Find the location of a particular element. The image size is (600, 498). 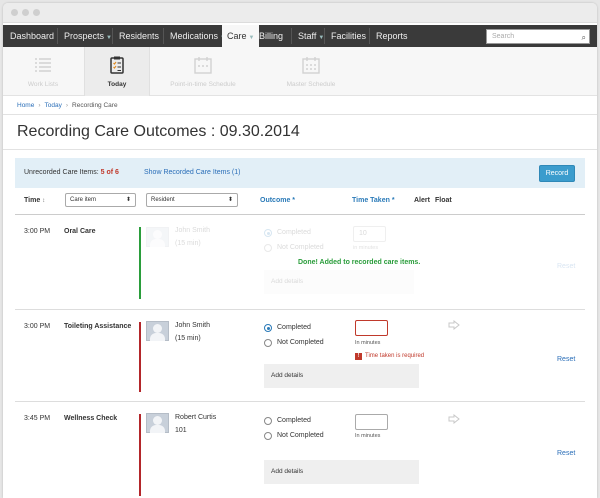

nav-dashboard: Dashboard is located at coordinates (32, 36).